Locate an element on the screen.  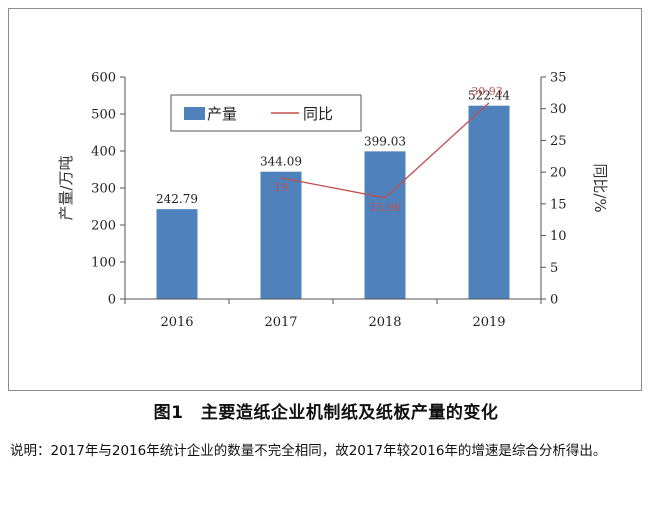
yoy-line is located at coordinates (385, 150).